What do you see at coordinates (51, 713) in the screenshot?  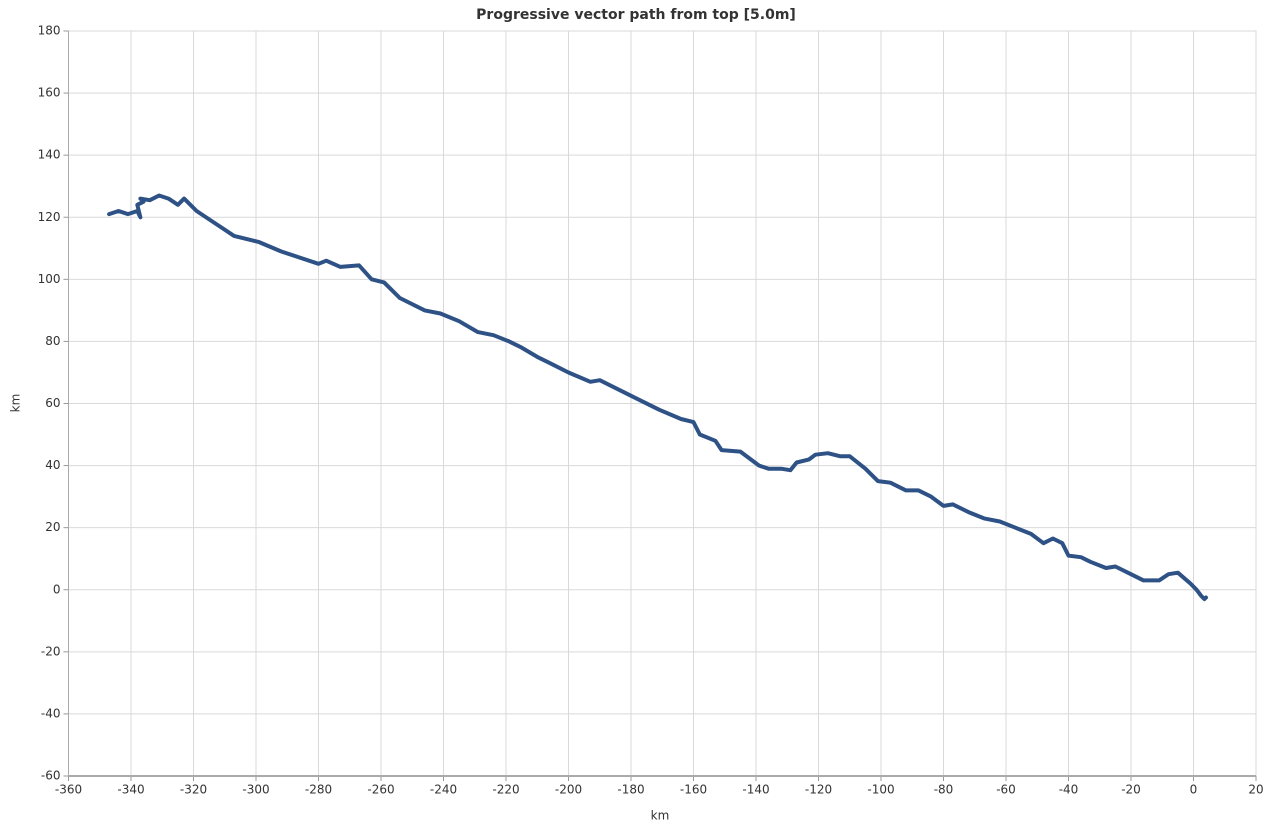 I see `y-tick-label: -40` at bounding box center [51, 713].